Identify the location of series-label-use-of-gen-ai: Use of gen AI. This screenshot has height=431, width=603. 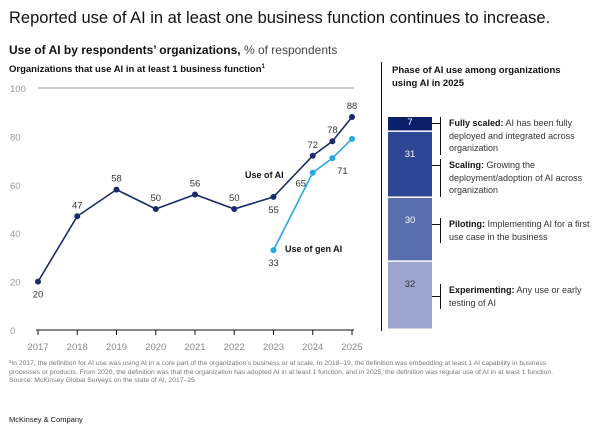
(313, 249).